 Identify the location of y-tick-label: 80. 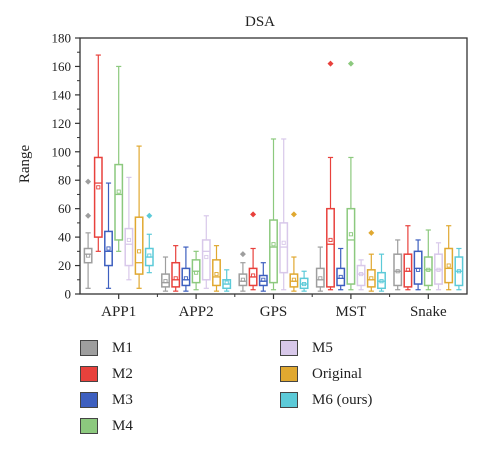
(64, 180).